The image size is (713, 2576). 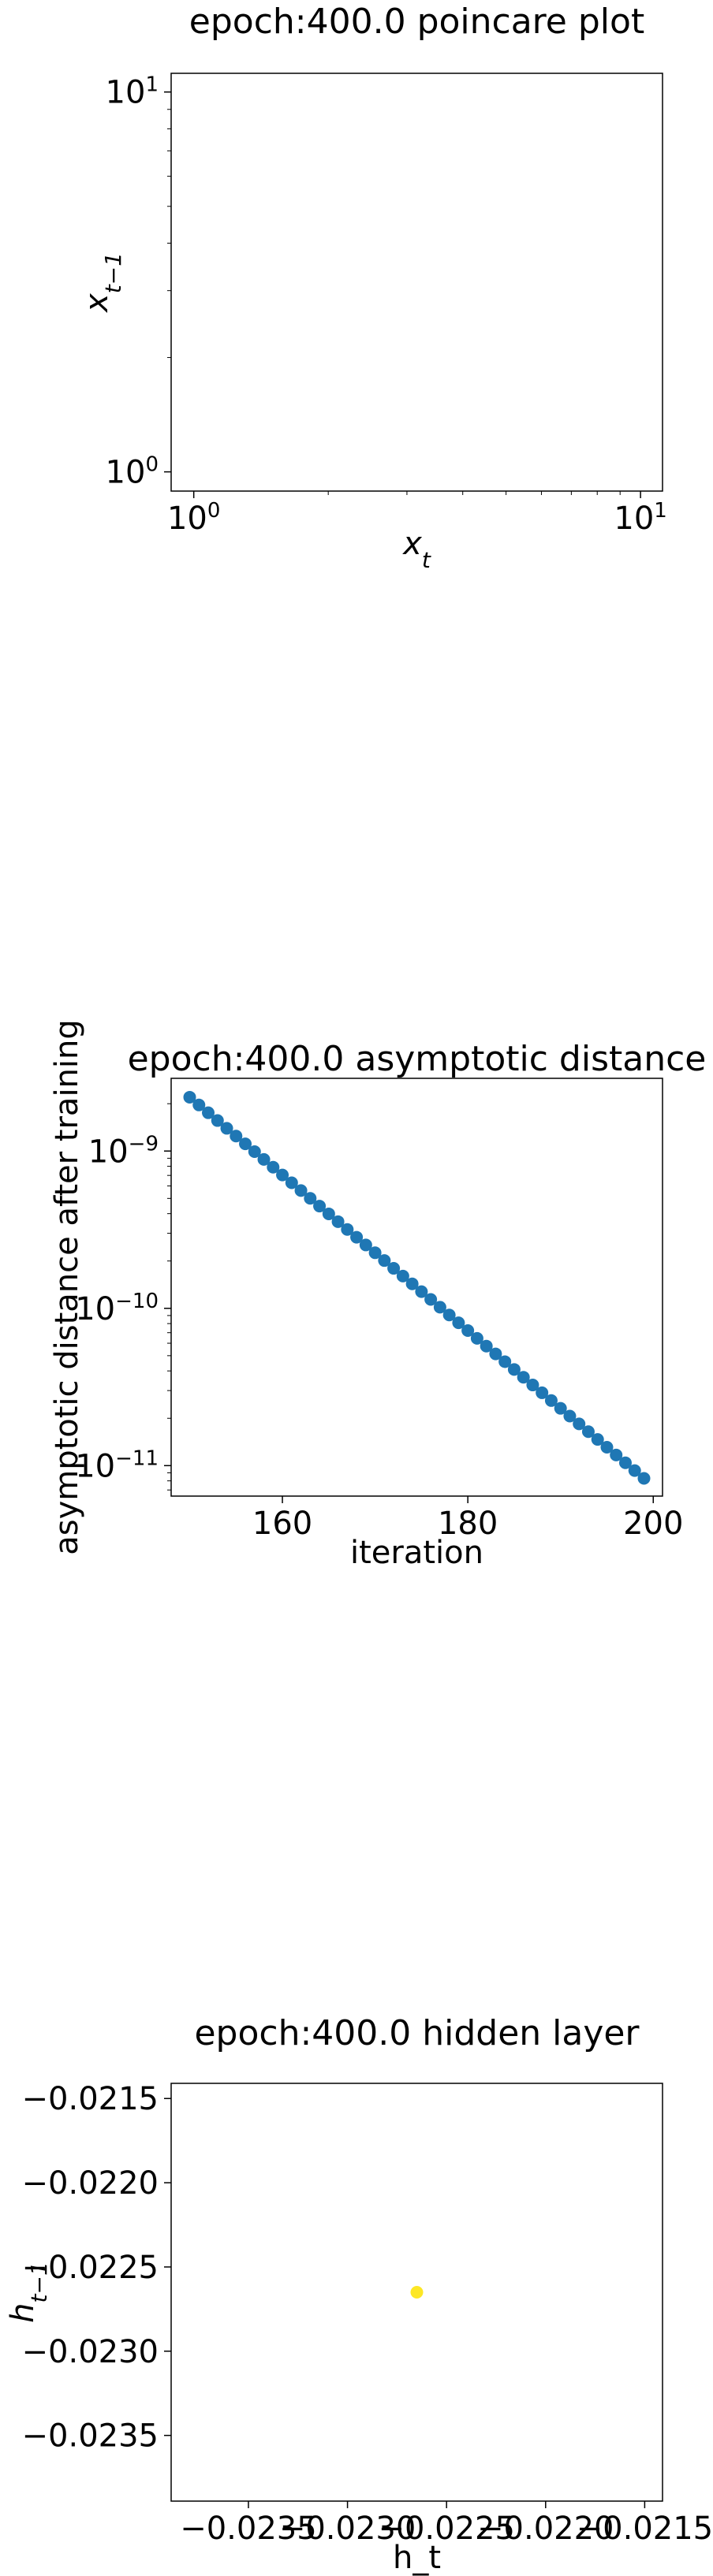 I want to click on chart-title: epoch:400.0 poincare plot, so click(x=417, y=22).